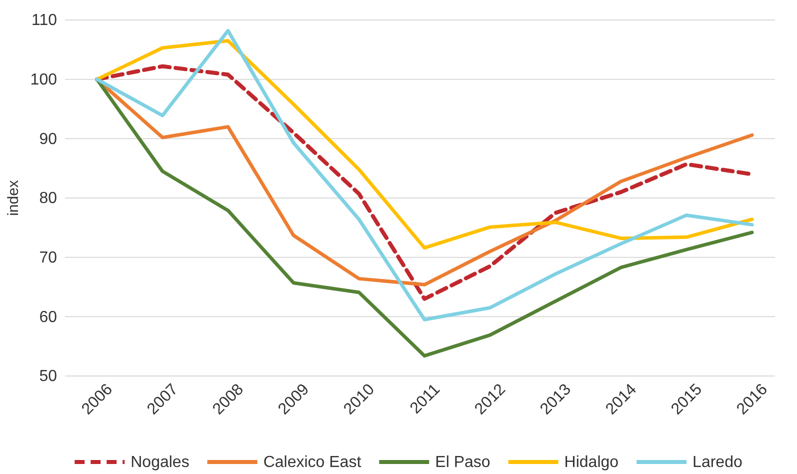 The height and width of the screenshot is (474, 797). Describe the element at coordinates (591, 462) in the screenshot. I see `legend-label: Hidalgo` at that location.